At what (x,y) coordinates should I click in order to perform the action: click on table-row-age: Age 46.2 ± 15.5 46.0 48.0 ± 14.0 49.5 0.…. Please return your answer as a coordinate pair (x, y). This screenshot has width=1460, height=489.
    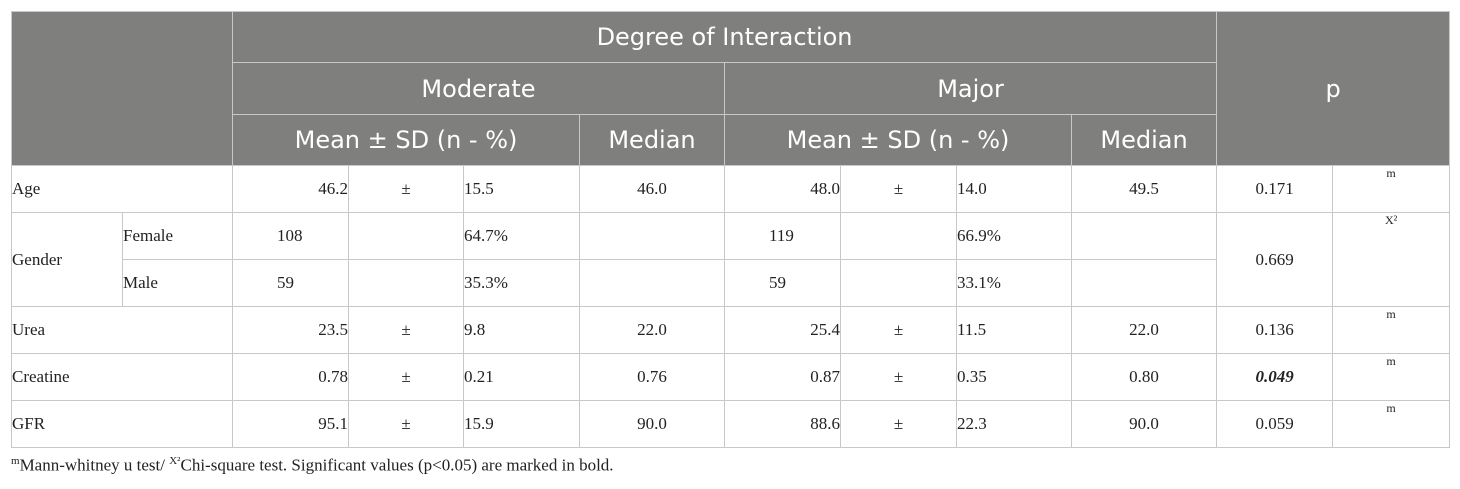
    Looking at the image, I should click on (731, 189).